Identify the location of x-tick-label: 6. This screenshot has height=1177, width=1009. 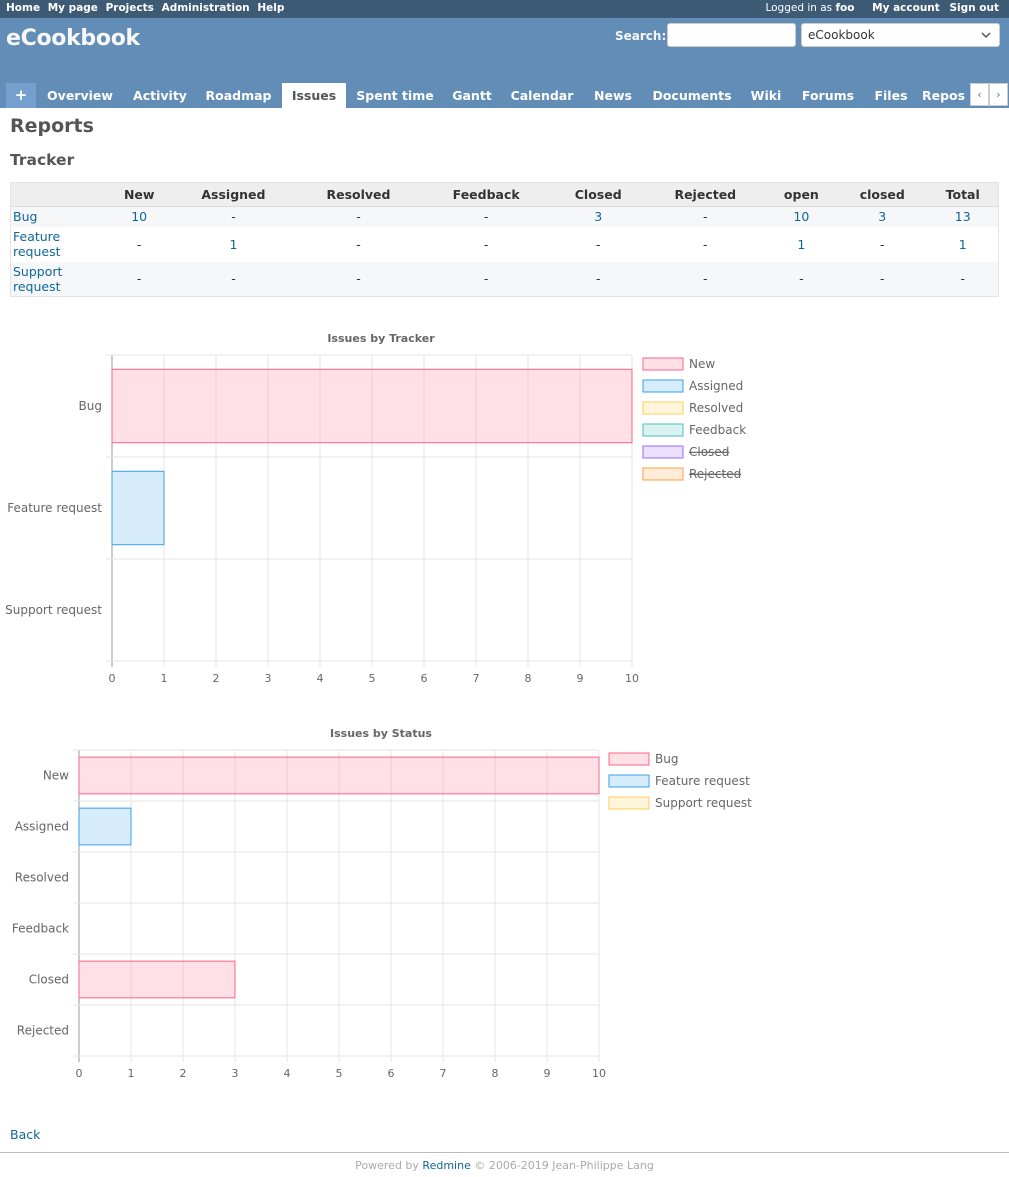
(391, 1073).